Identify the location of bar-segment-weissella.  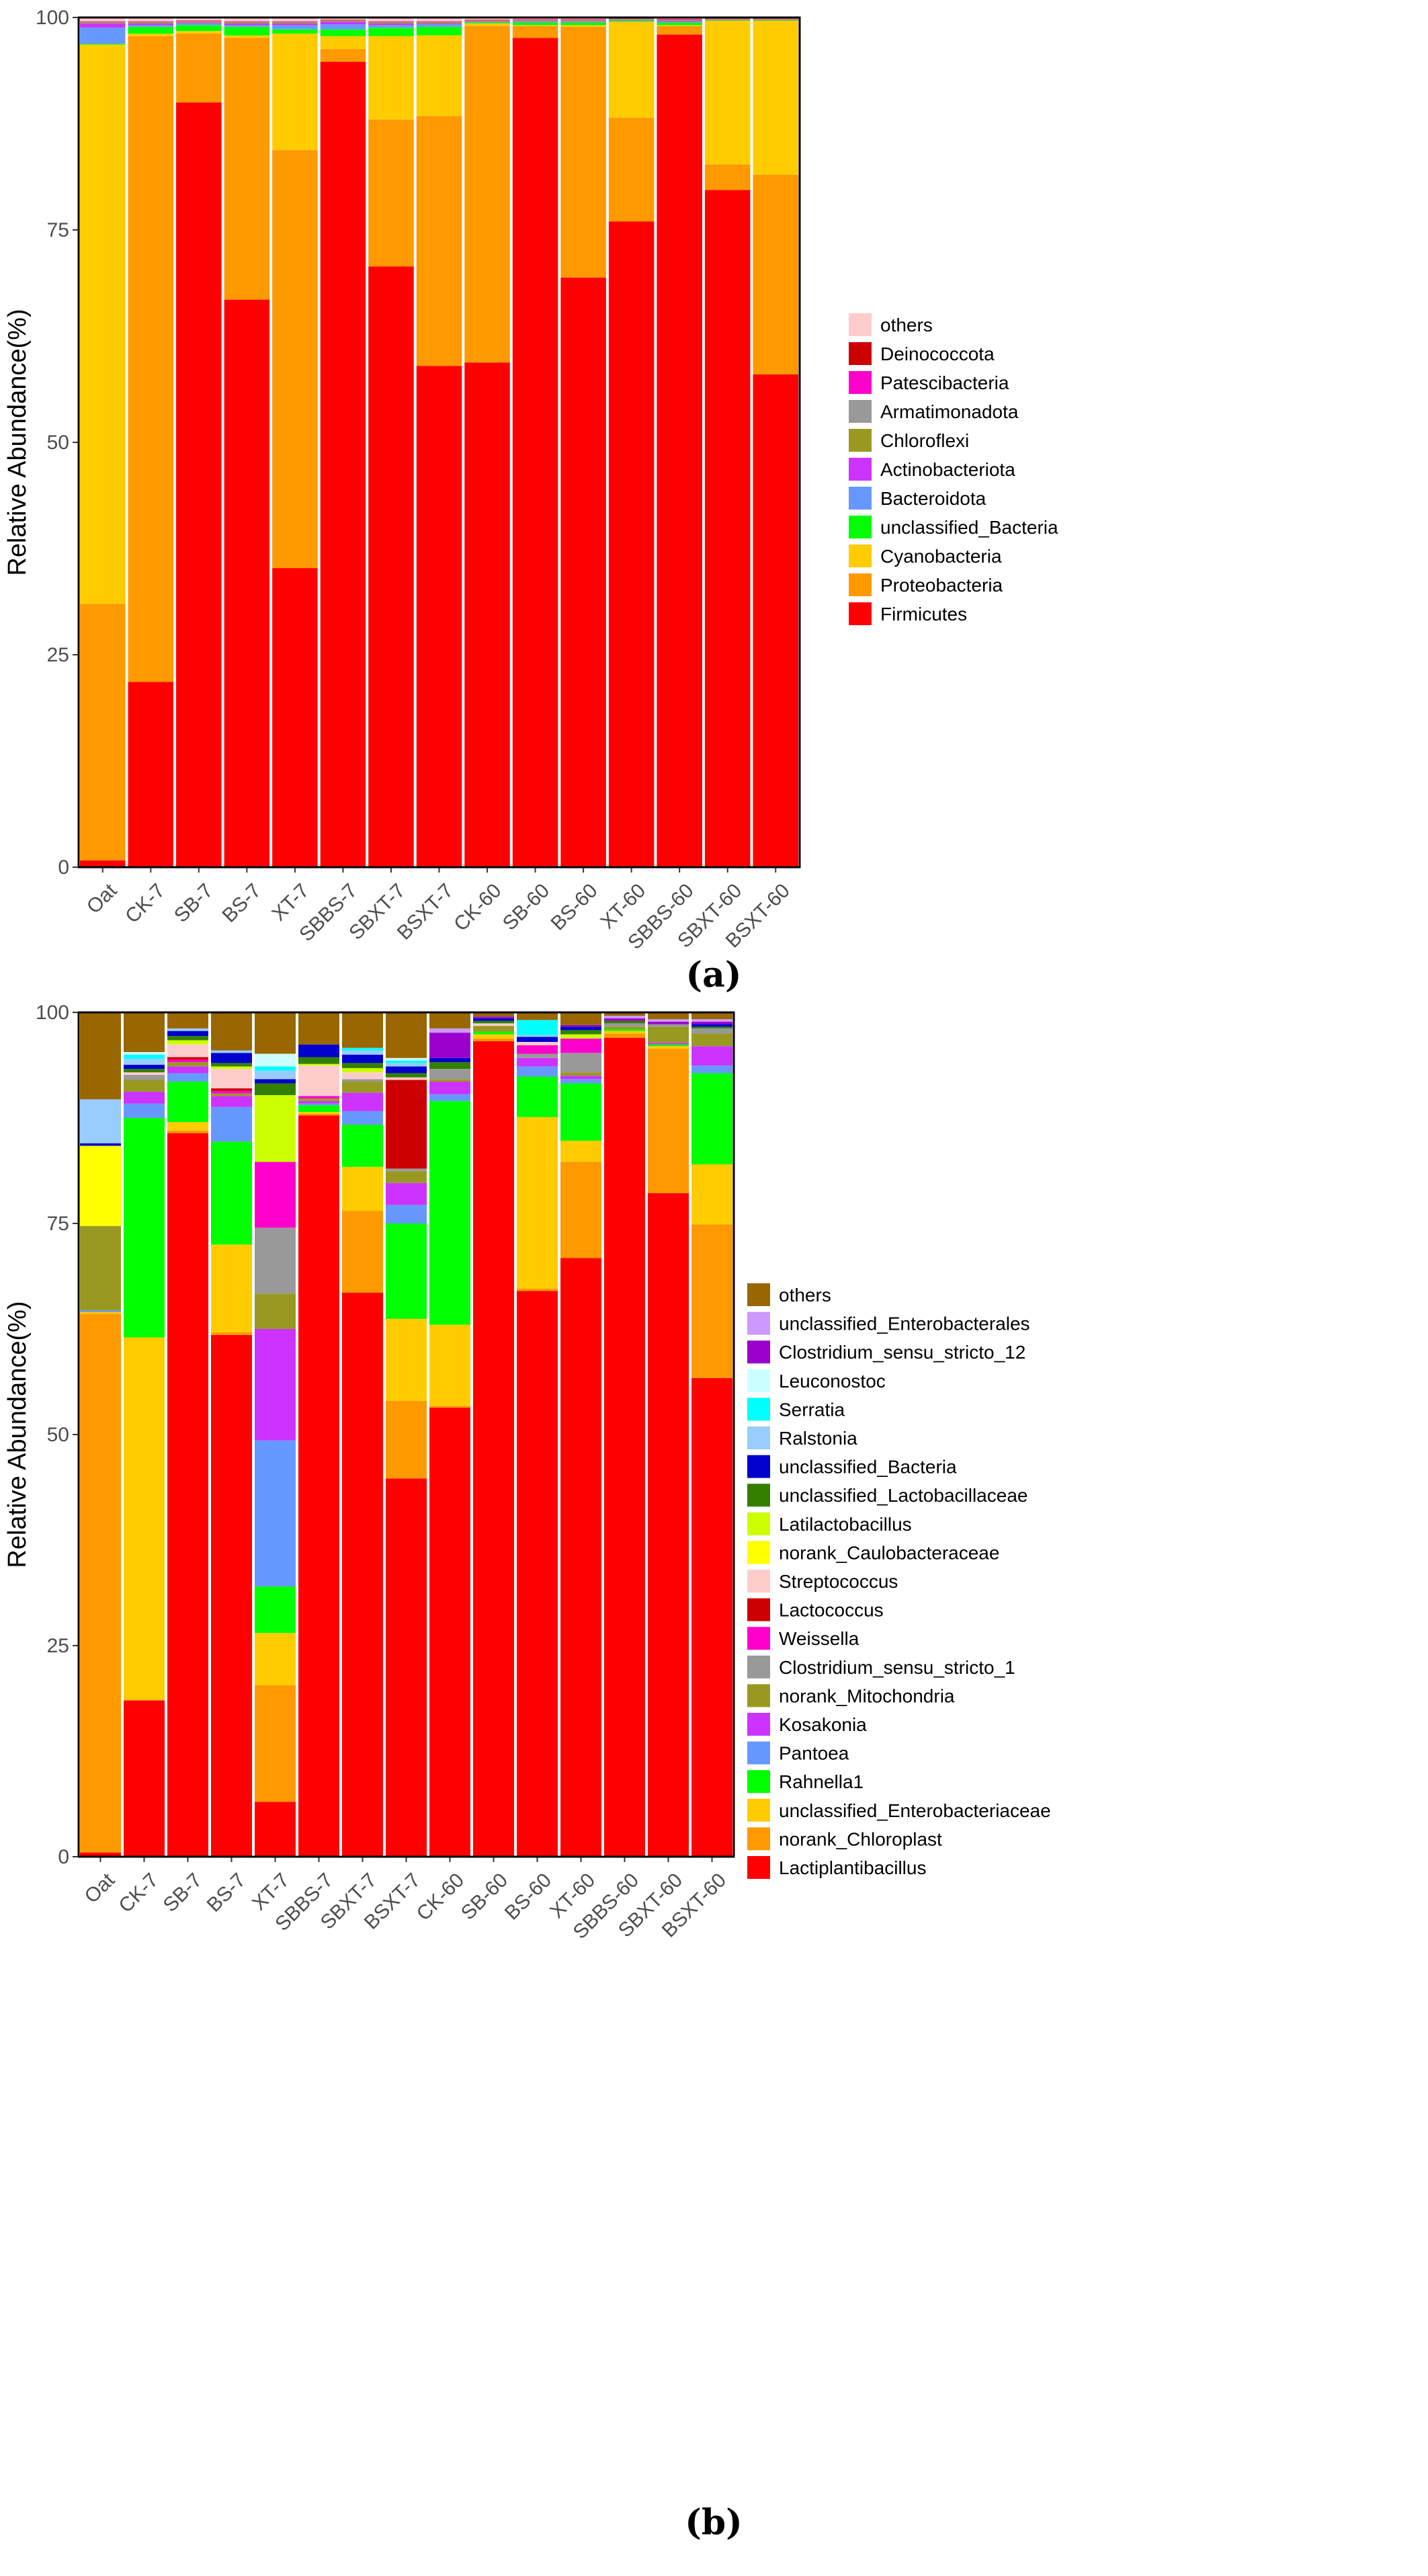
(276, 1195).